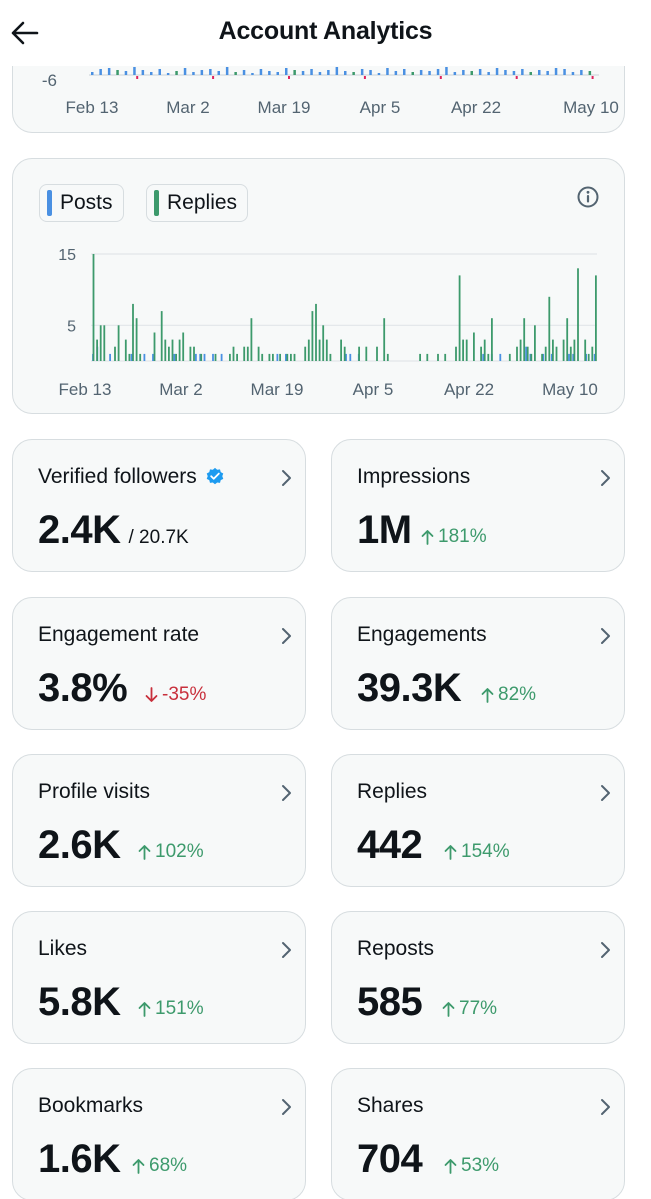 The height and width of the screenshot is (1199, 651). Describe the element at coordinates (478, 663) in the screenshot. I see `stat-card-engagements: Engagements 39.3K 82%` at that location.